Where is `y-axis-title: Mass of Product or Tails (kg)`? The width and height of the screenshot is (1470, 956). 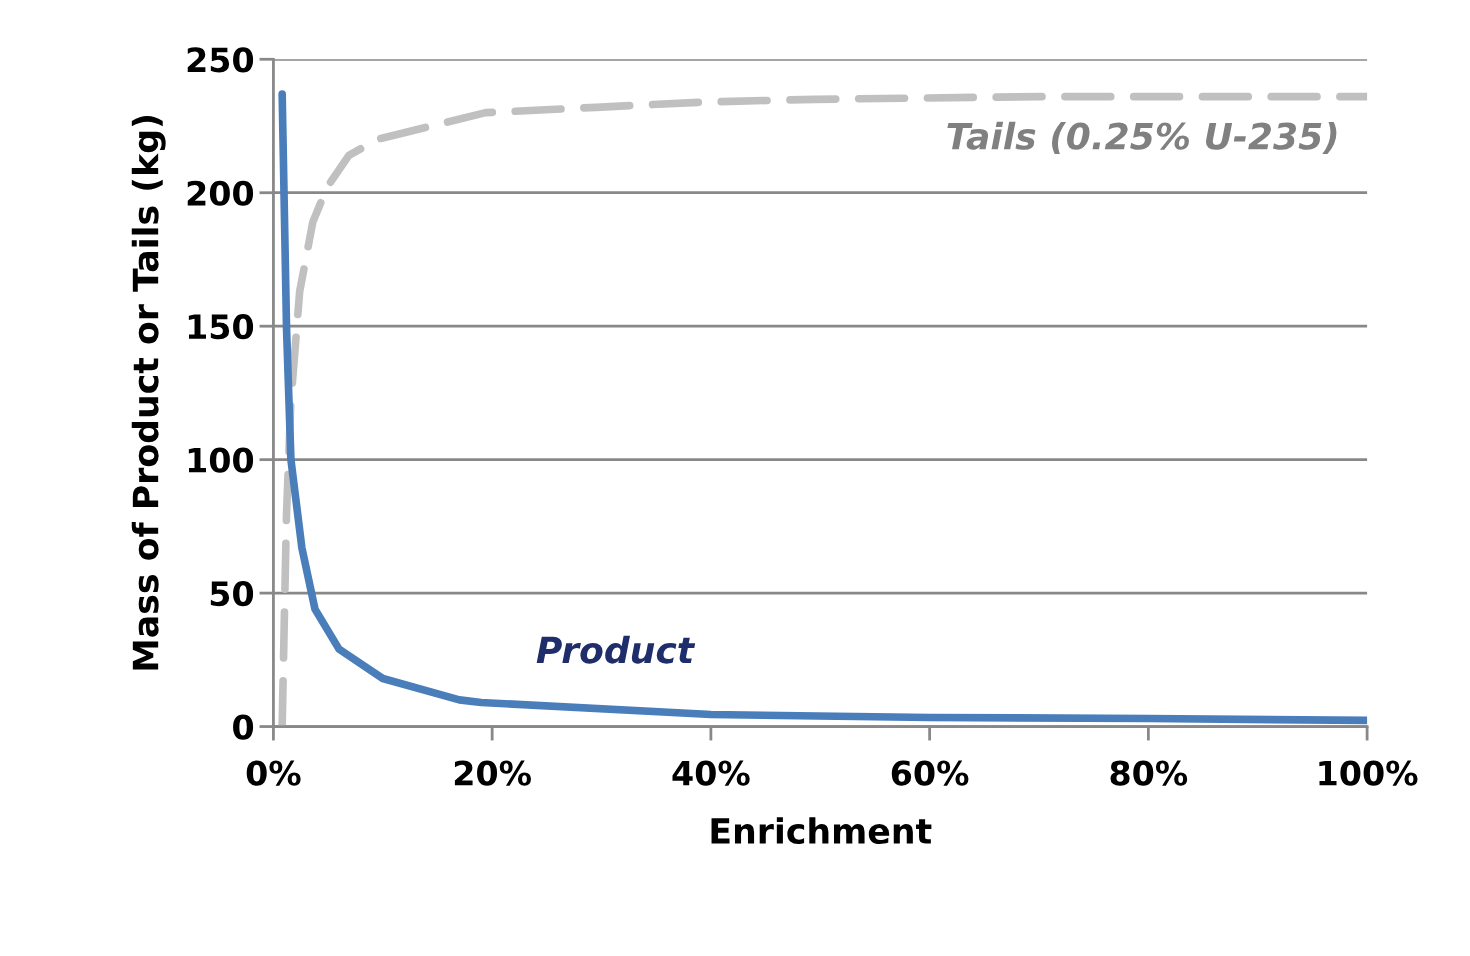 y-axis-title: Mass of Product or Tails (kg) is located at coordinates (148, 393).